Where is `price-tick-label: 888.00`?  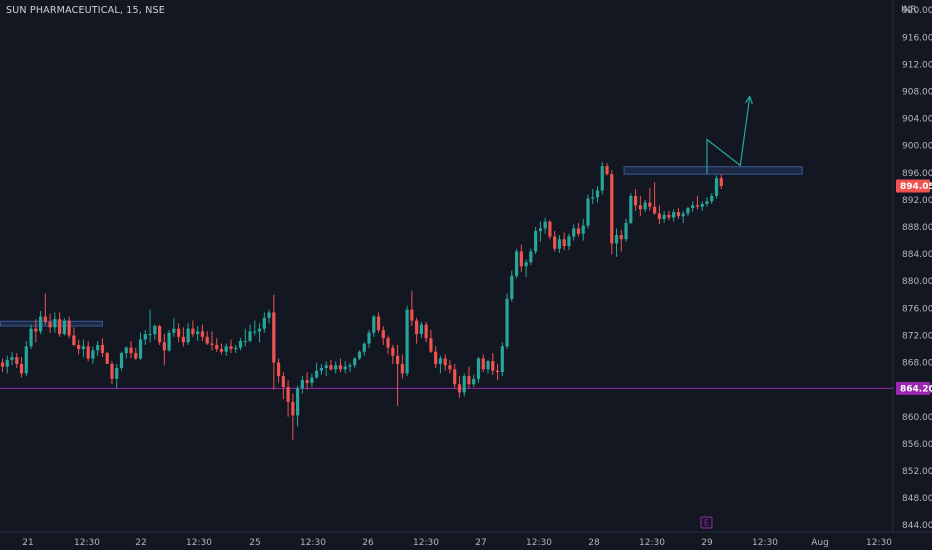
price-tick-label: 888.00 is located at coordinates (917, 228).